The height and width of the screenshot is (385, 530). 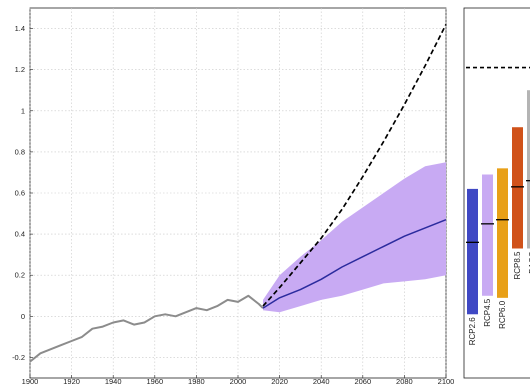 What do you see at coordinates (354, 264) in the screenshot?
I see `projection-mean-series` at bounding box center [354, 264].